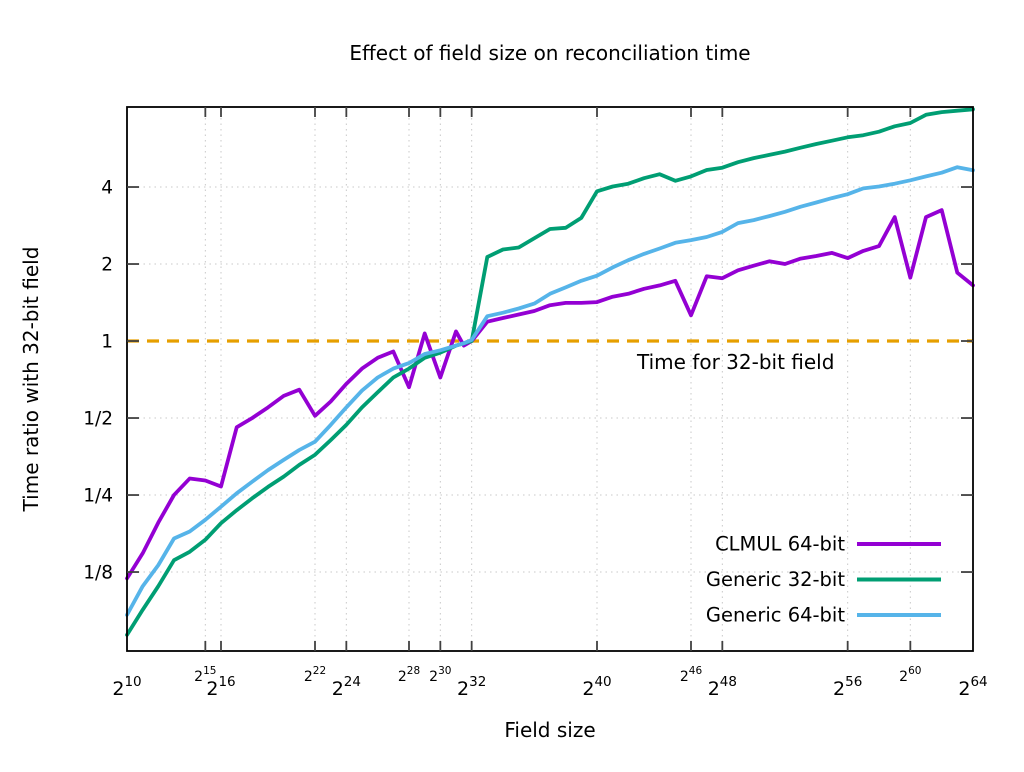 The width and height of the screenshot is (1024, 772). I want to click on legend-label: Generic 64-bit, so click(775, 615).